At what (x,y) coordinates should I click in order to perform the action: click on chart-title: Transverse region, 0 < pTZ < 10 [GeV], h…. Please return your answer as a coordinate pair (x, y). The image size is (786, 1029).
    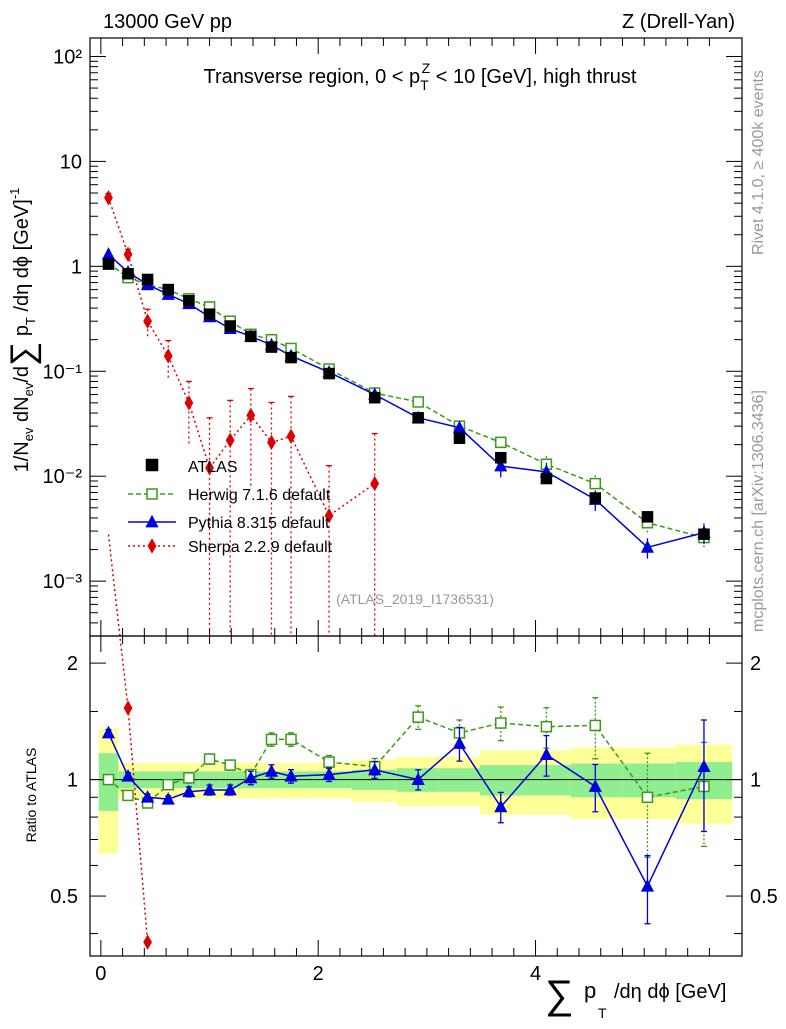
    Looking at the image, I should click on (420, 76).